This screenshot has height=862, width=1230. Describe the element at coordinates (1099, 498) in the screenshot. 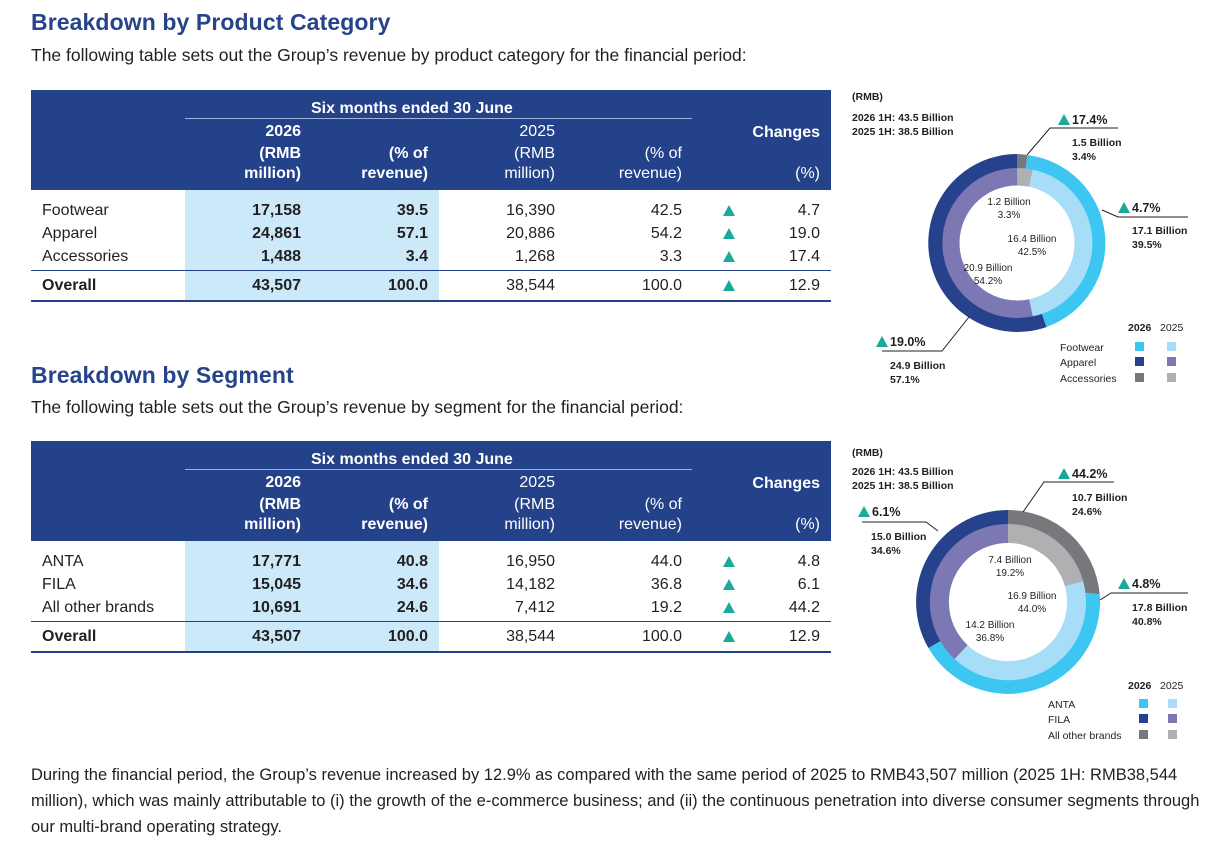

I see `outer-label-amount: 10.7 Billion` at that location.